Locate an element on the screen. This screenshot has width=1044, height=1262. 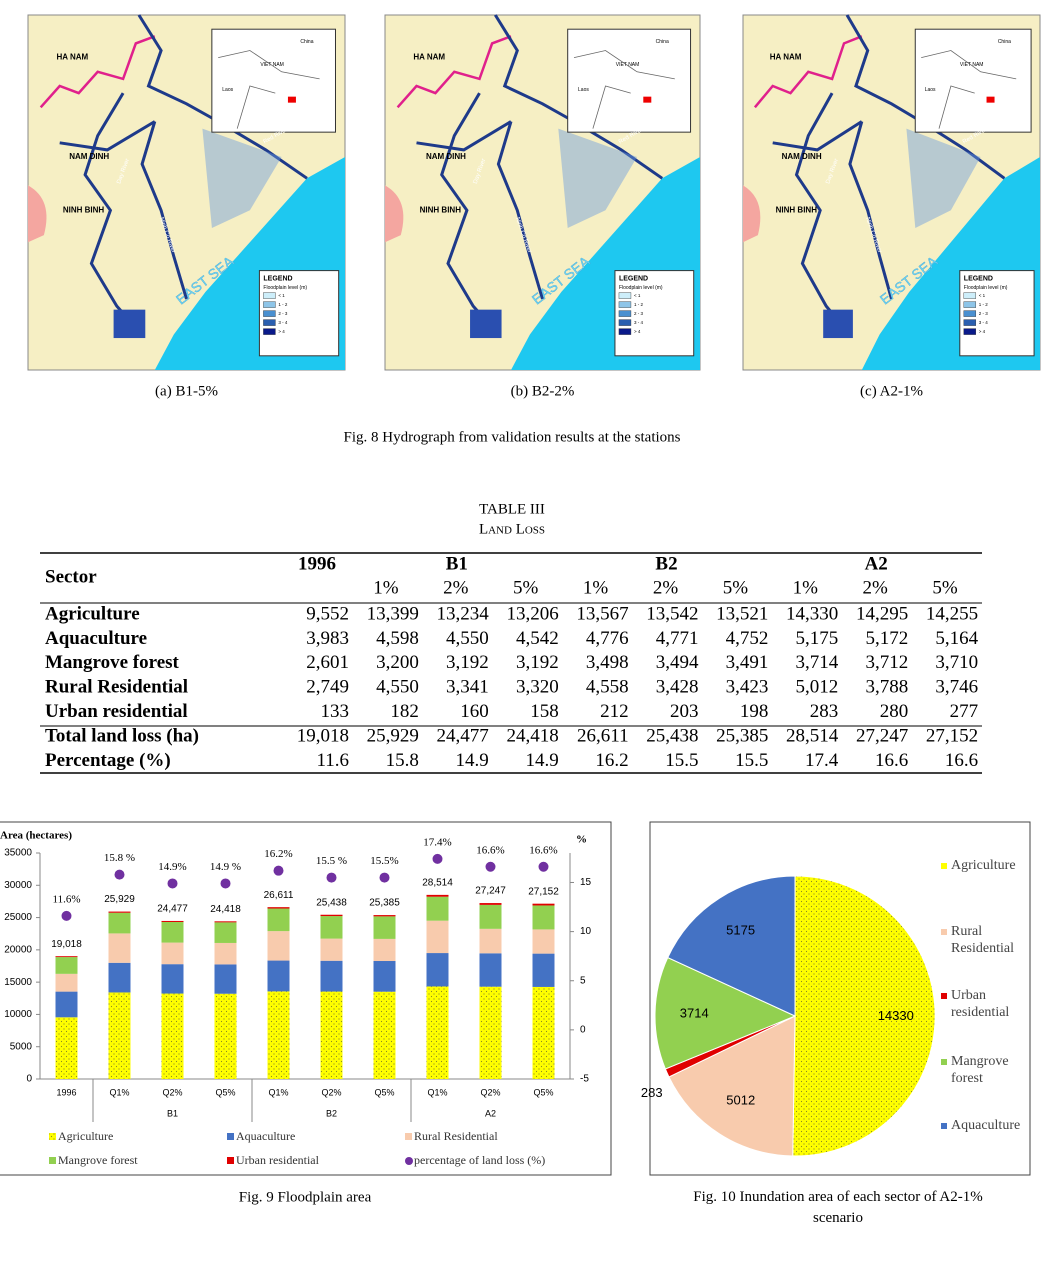
table-cell: 13,542 is located at coordinates (672, 613).